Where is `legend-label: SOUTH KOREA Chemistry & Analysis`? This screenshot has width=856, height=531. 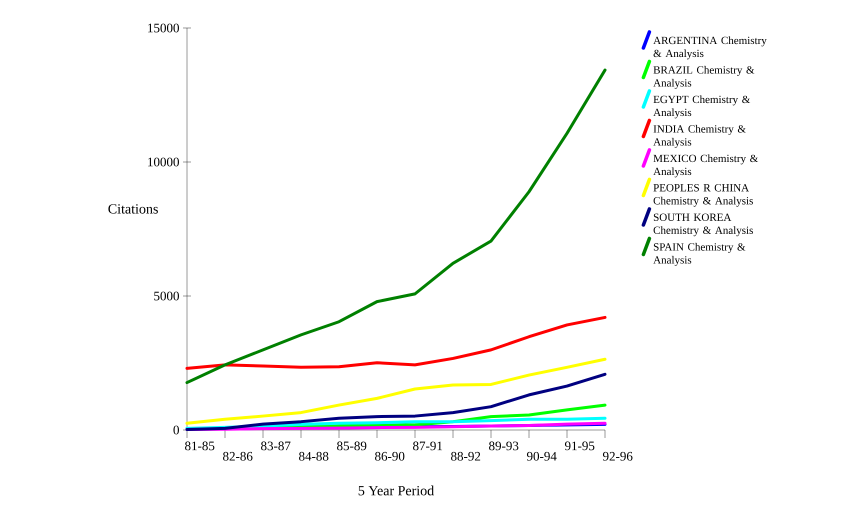
legend-label: SOUTH KOREA Chemistry & Analysis is located at coordinates (703, 225).